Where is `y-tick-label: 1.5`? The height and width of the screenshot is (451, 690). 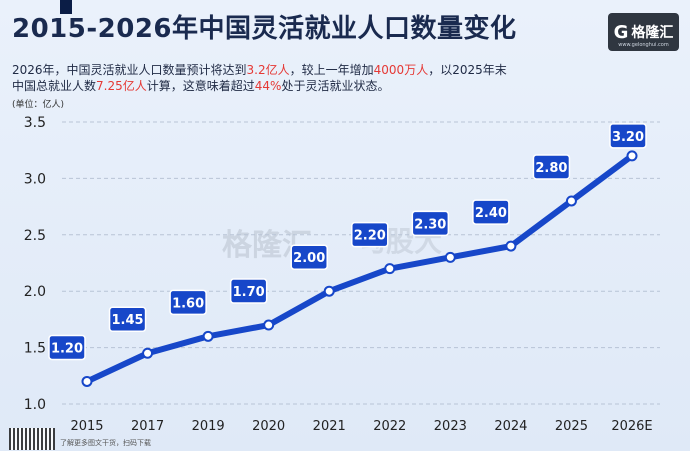 y-tick-label: 1.5 is located at coordinates (35, 349).